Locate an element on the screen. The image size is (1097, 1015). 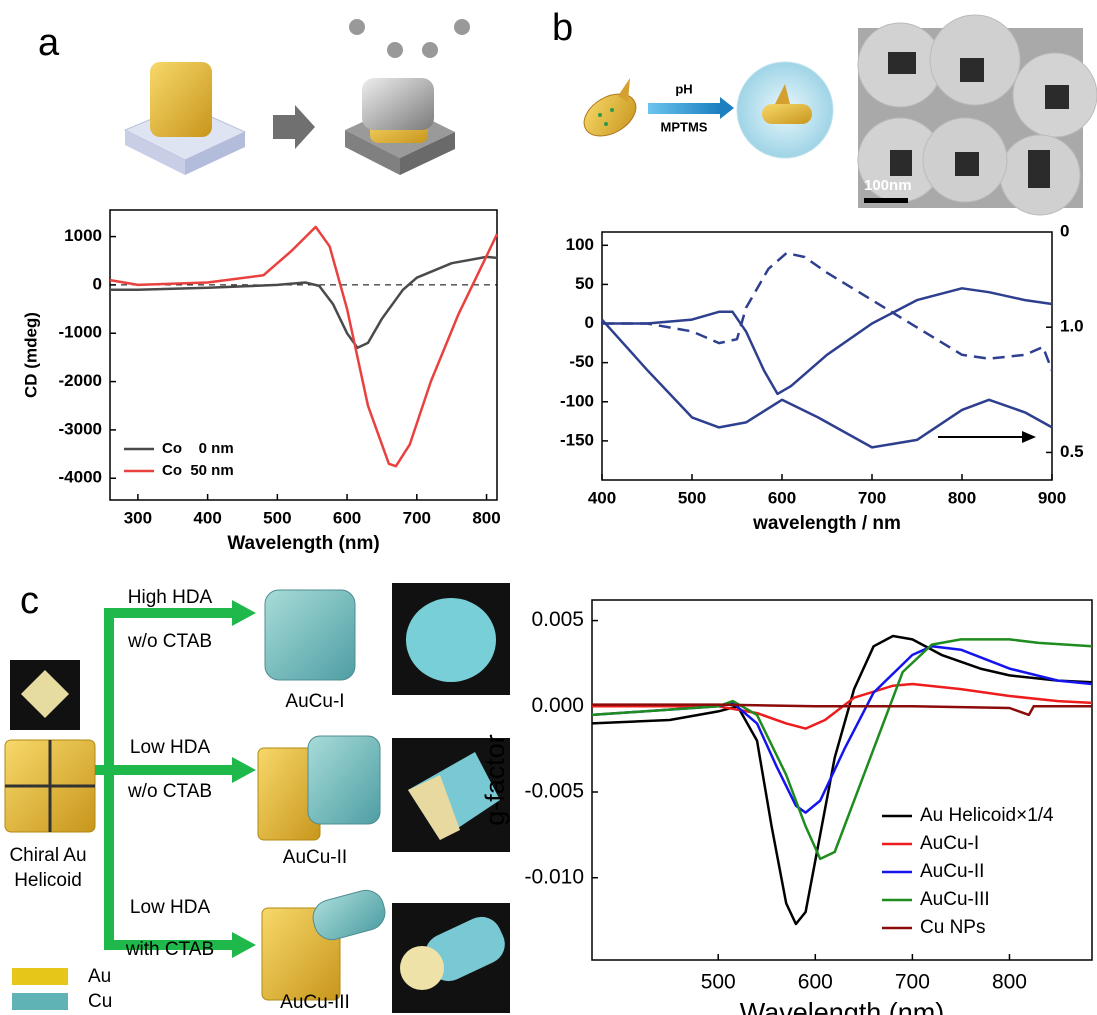
start-label: Helicoid is located at coordinates (48, 880).